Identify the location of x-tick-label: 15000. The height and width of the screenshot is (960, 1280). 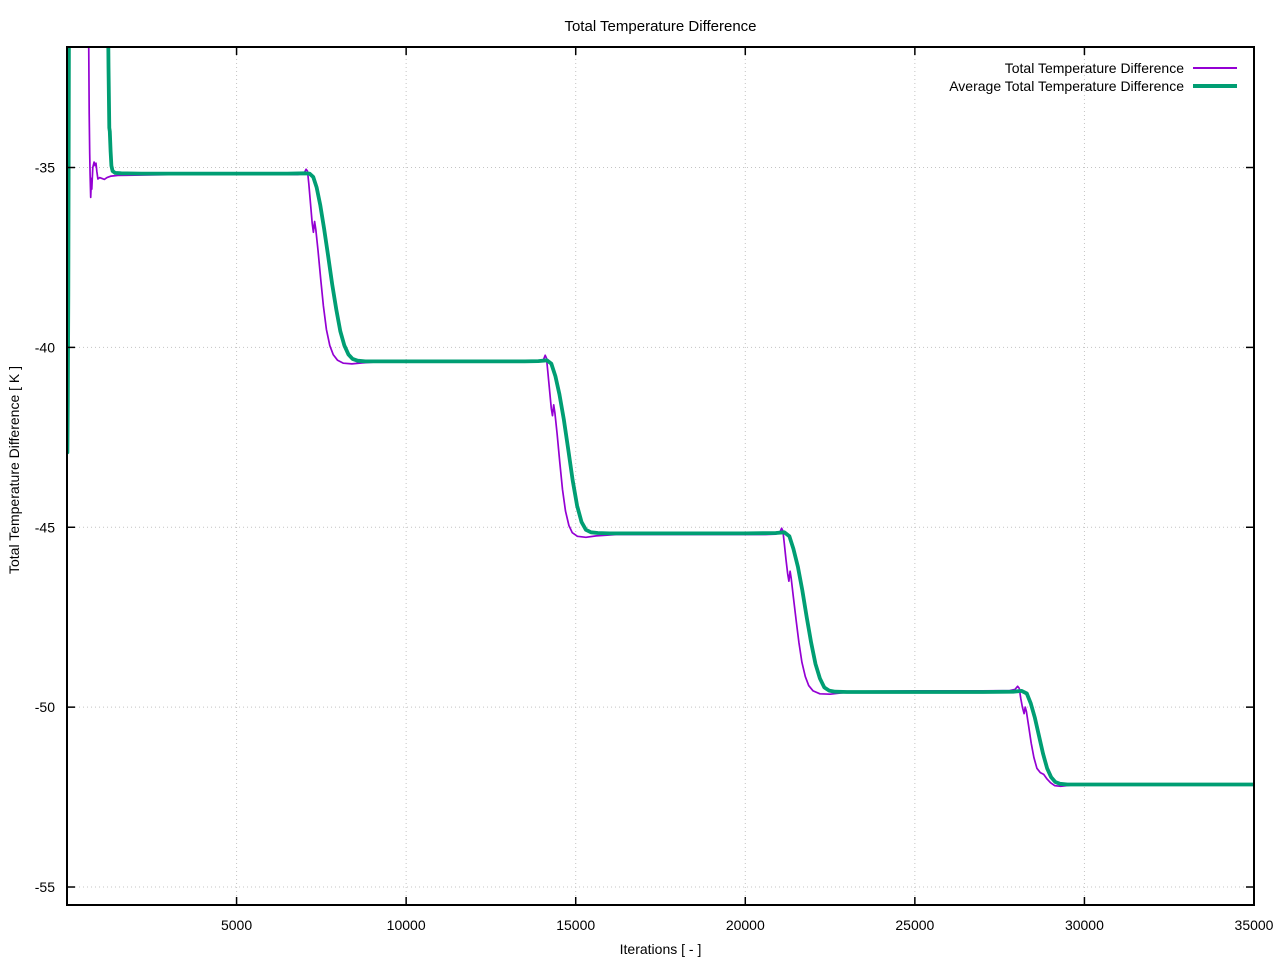
(575, 925).